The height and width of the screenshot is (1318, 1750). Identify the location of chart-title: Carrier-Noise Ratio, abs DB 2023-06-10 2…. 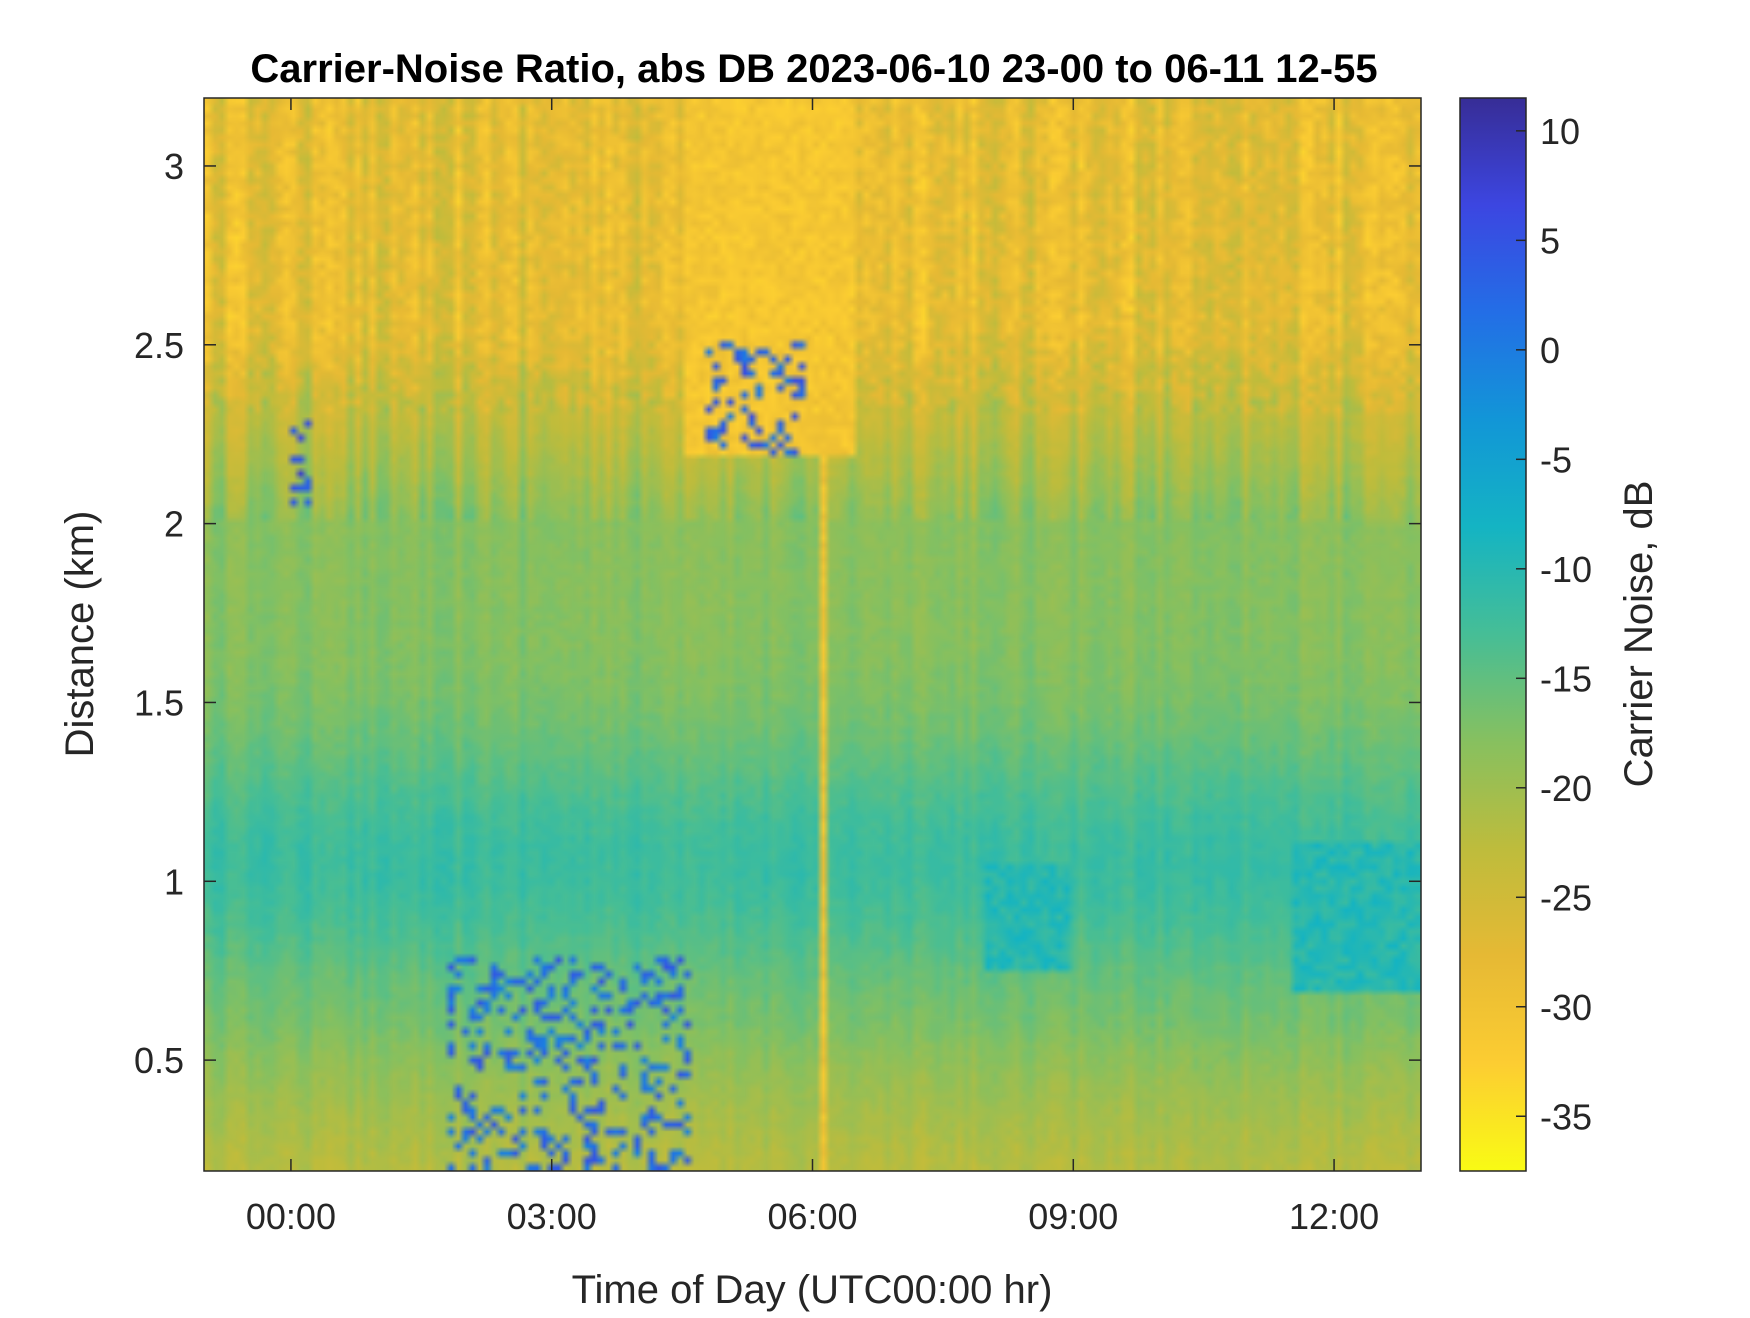
(813, 69).